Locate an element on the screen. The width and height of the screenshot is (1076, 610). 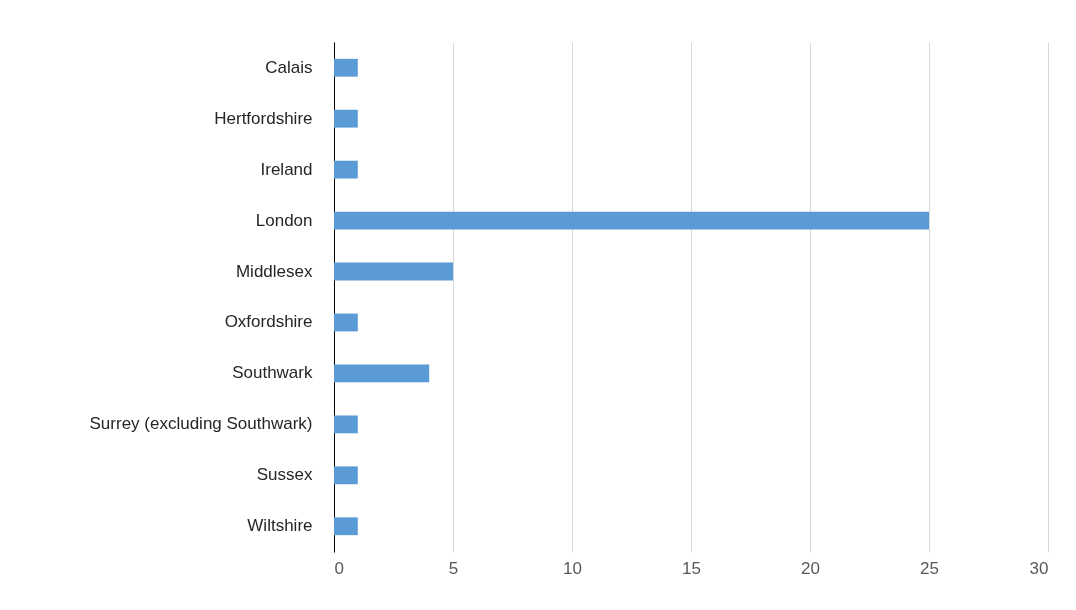
x-tick-label: 20 is located at coordinates (810, 568).